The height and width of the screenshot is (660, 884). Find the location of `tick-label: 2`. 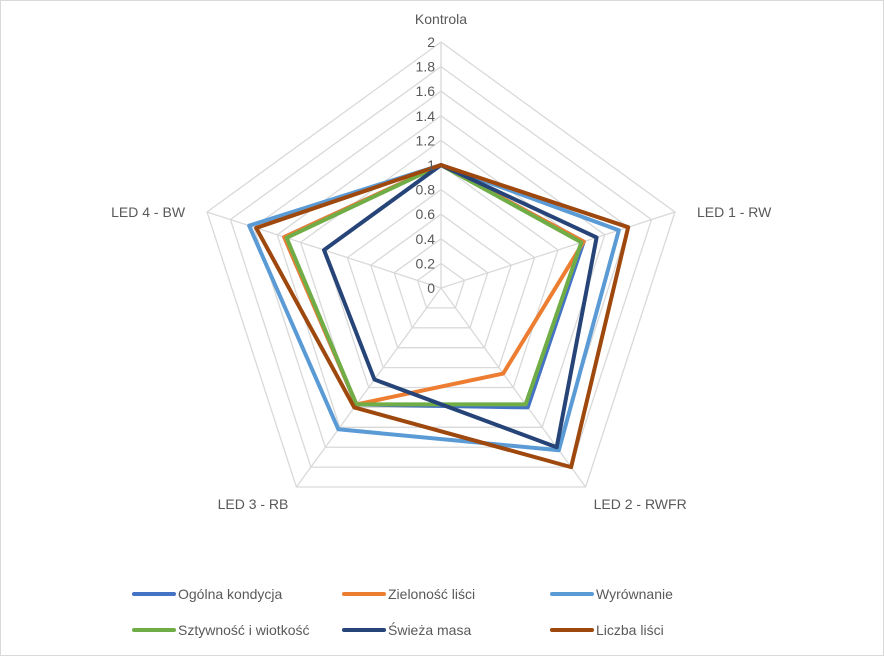

tick-label: 2 is located at coordinates (431, 42).